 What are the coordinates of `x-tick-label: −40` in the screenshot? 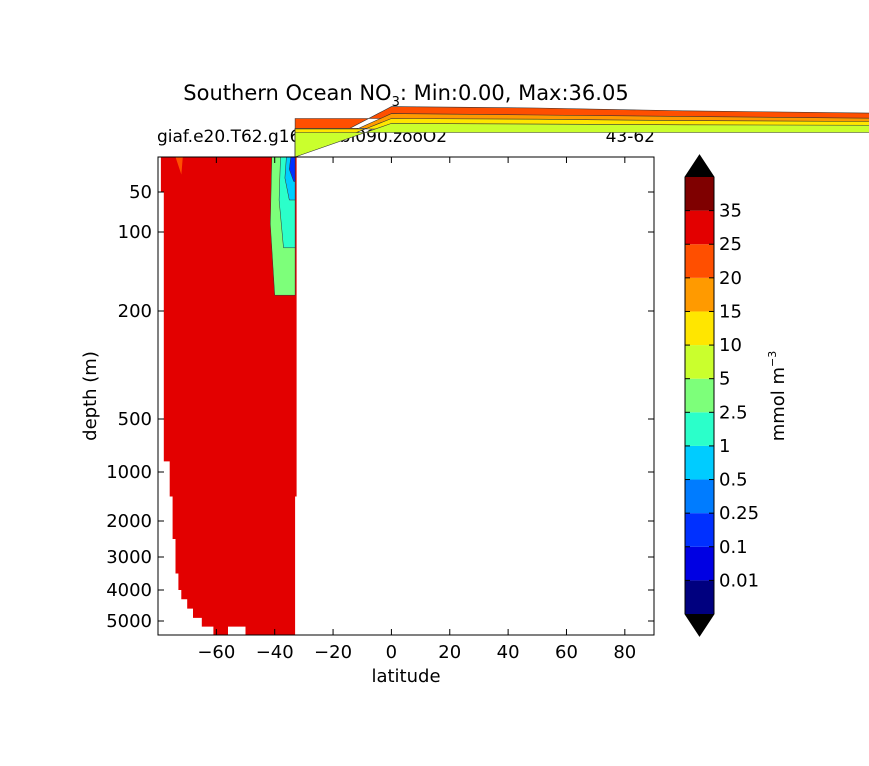 It's located at (275, 652).